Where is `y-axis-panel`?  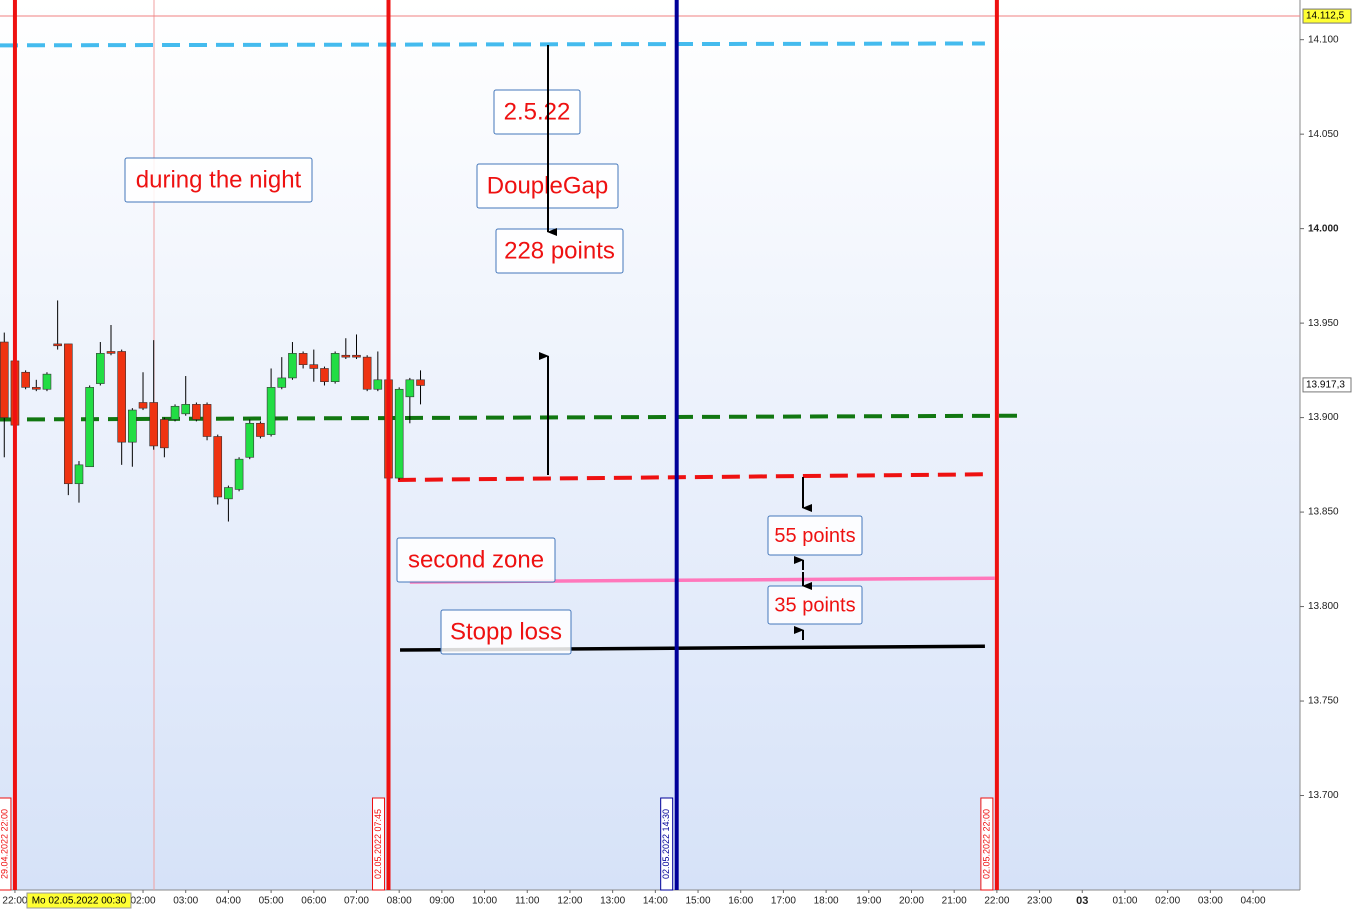 y-axis-panel is located at coordinates (1326, 455).